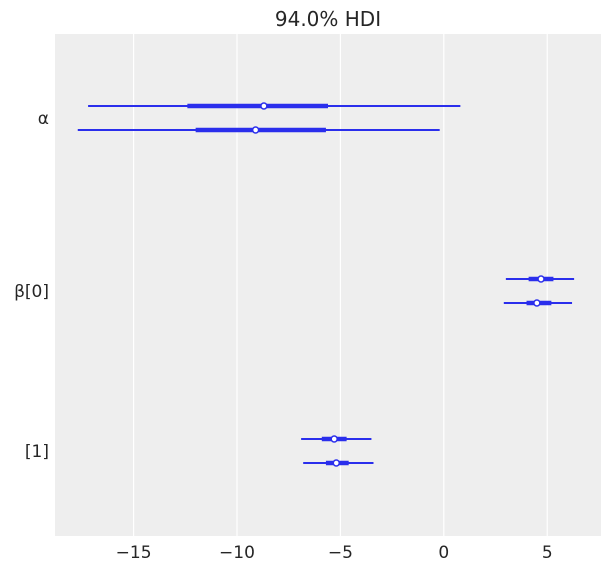 The height and width of the screenshot is (571, 611). What do you see at coordinates (134, 553) in the screenshot?
I see `x-tick-label: −15` at bounding box center [134, 553].